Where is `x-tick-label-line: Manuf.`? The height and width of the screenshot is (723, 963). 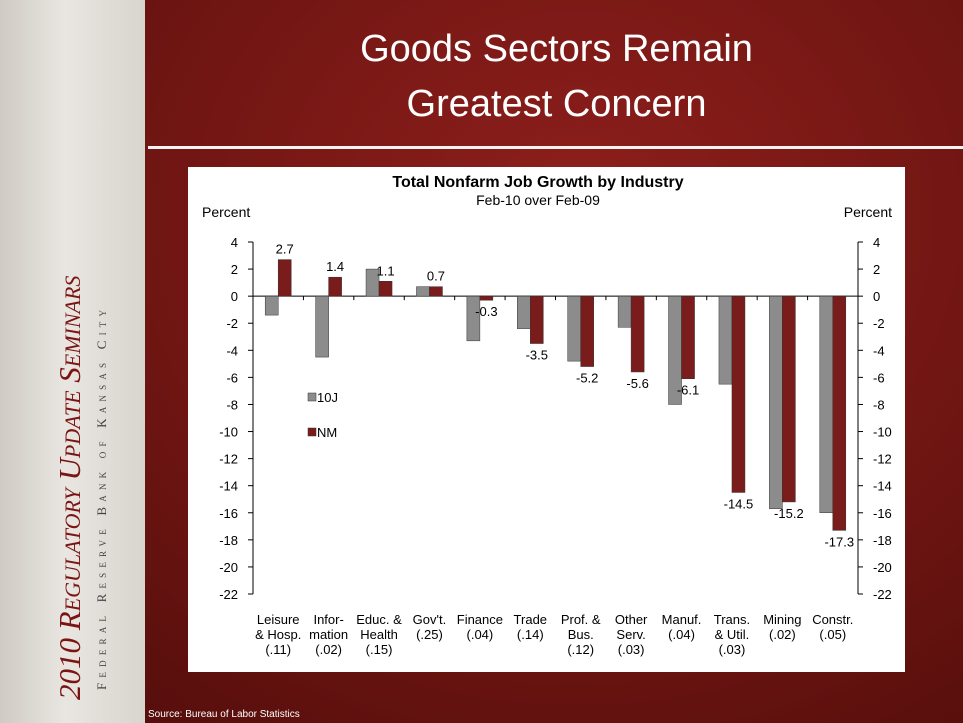 x-tick-label-line: Manuf. is located at coordinates (682, 619).